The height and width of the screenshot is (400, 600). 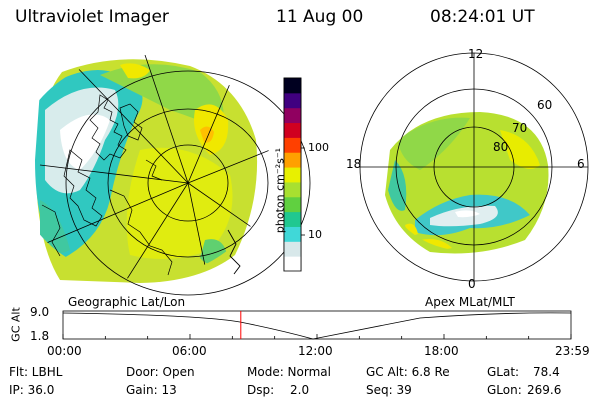 What do you see at coordinates (572, 351) in the screenshot?
I see `time-tick-2359: 23:59` at bounding box center [572, 351].